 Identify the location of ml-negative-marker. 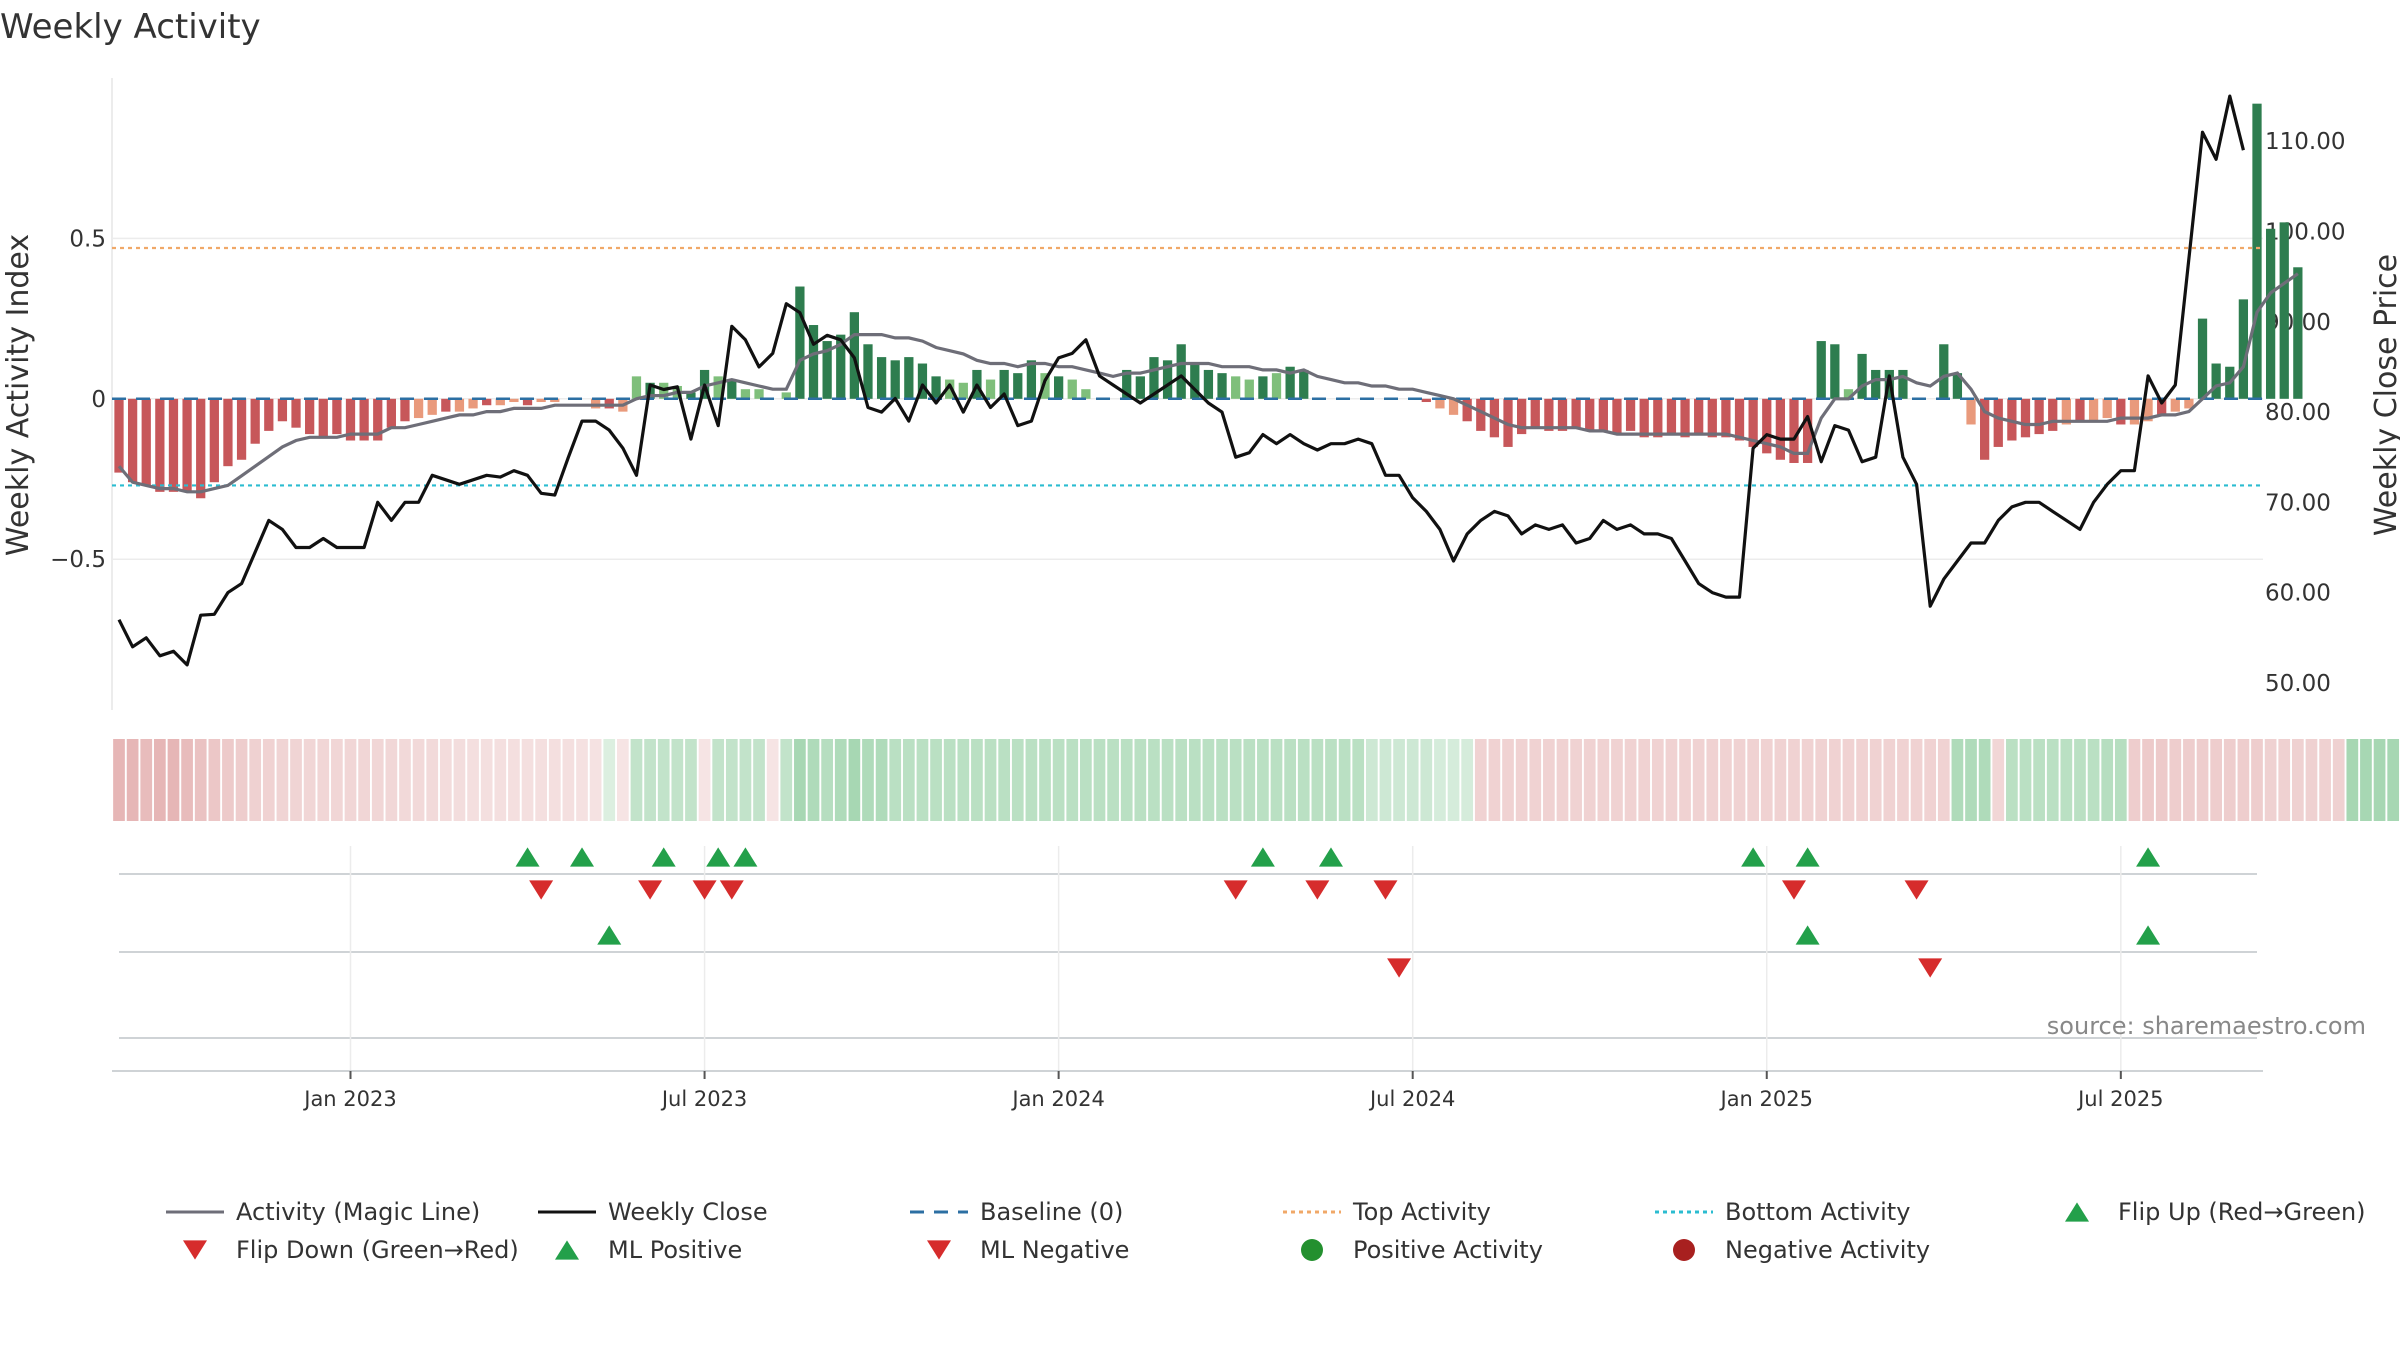
(1399, 968).